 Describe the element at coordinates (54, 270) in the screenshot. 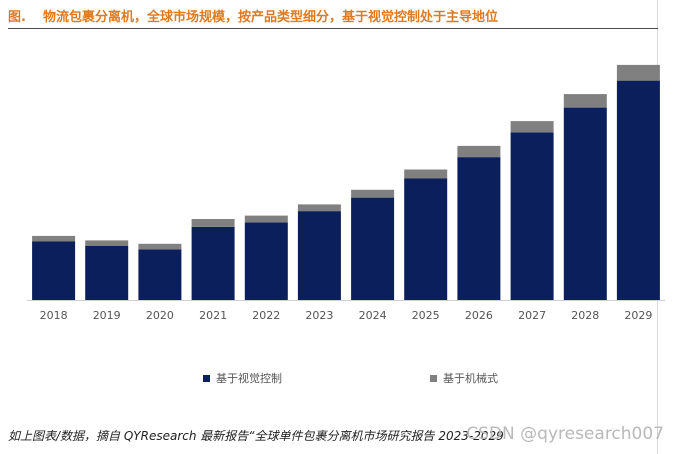

I see `bar-vision-2018` at that location.